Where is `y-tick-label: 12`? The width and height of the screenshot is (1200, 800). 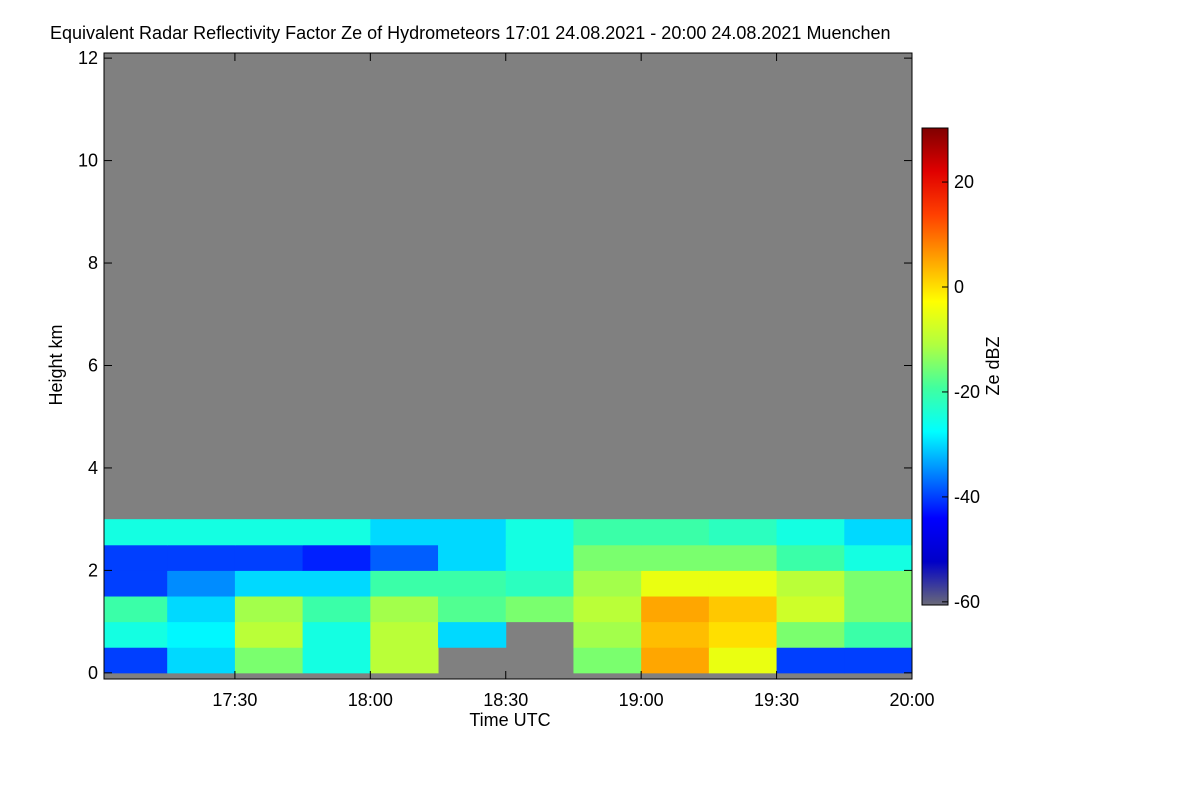 y-tick-label: 12 is located at coordinates (88, 58).